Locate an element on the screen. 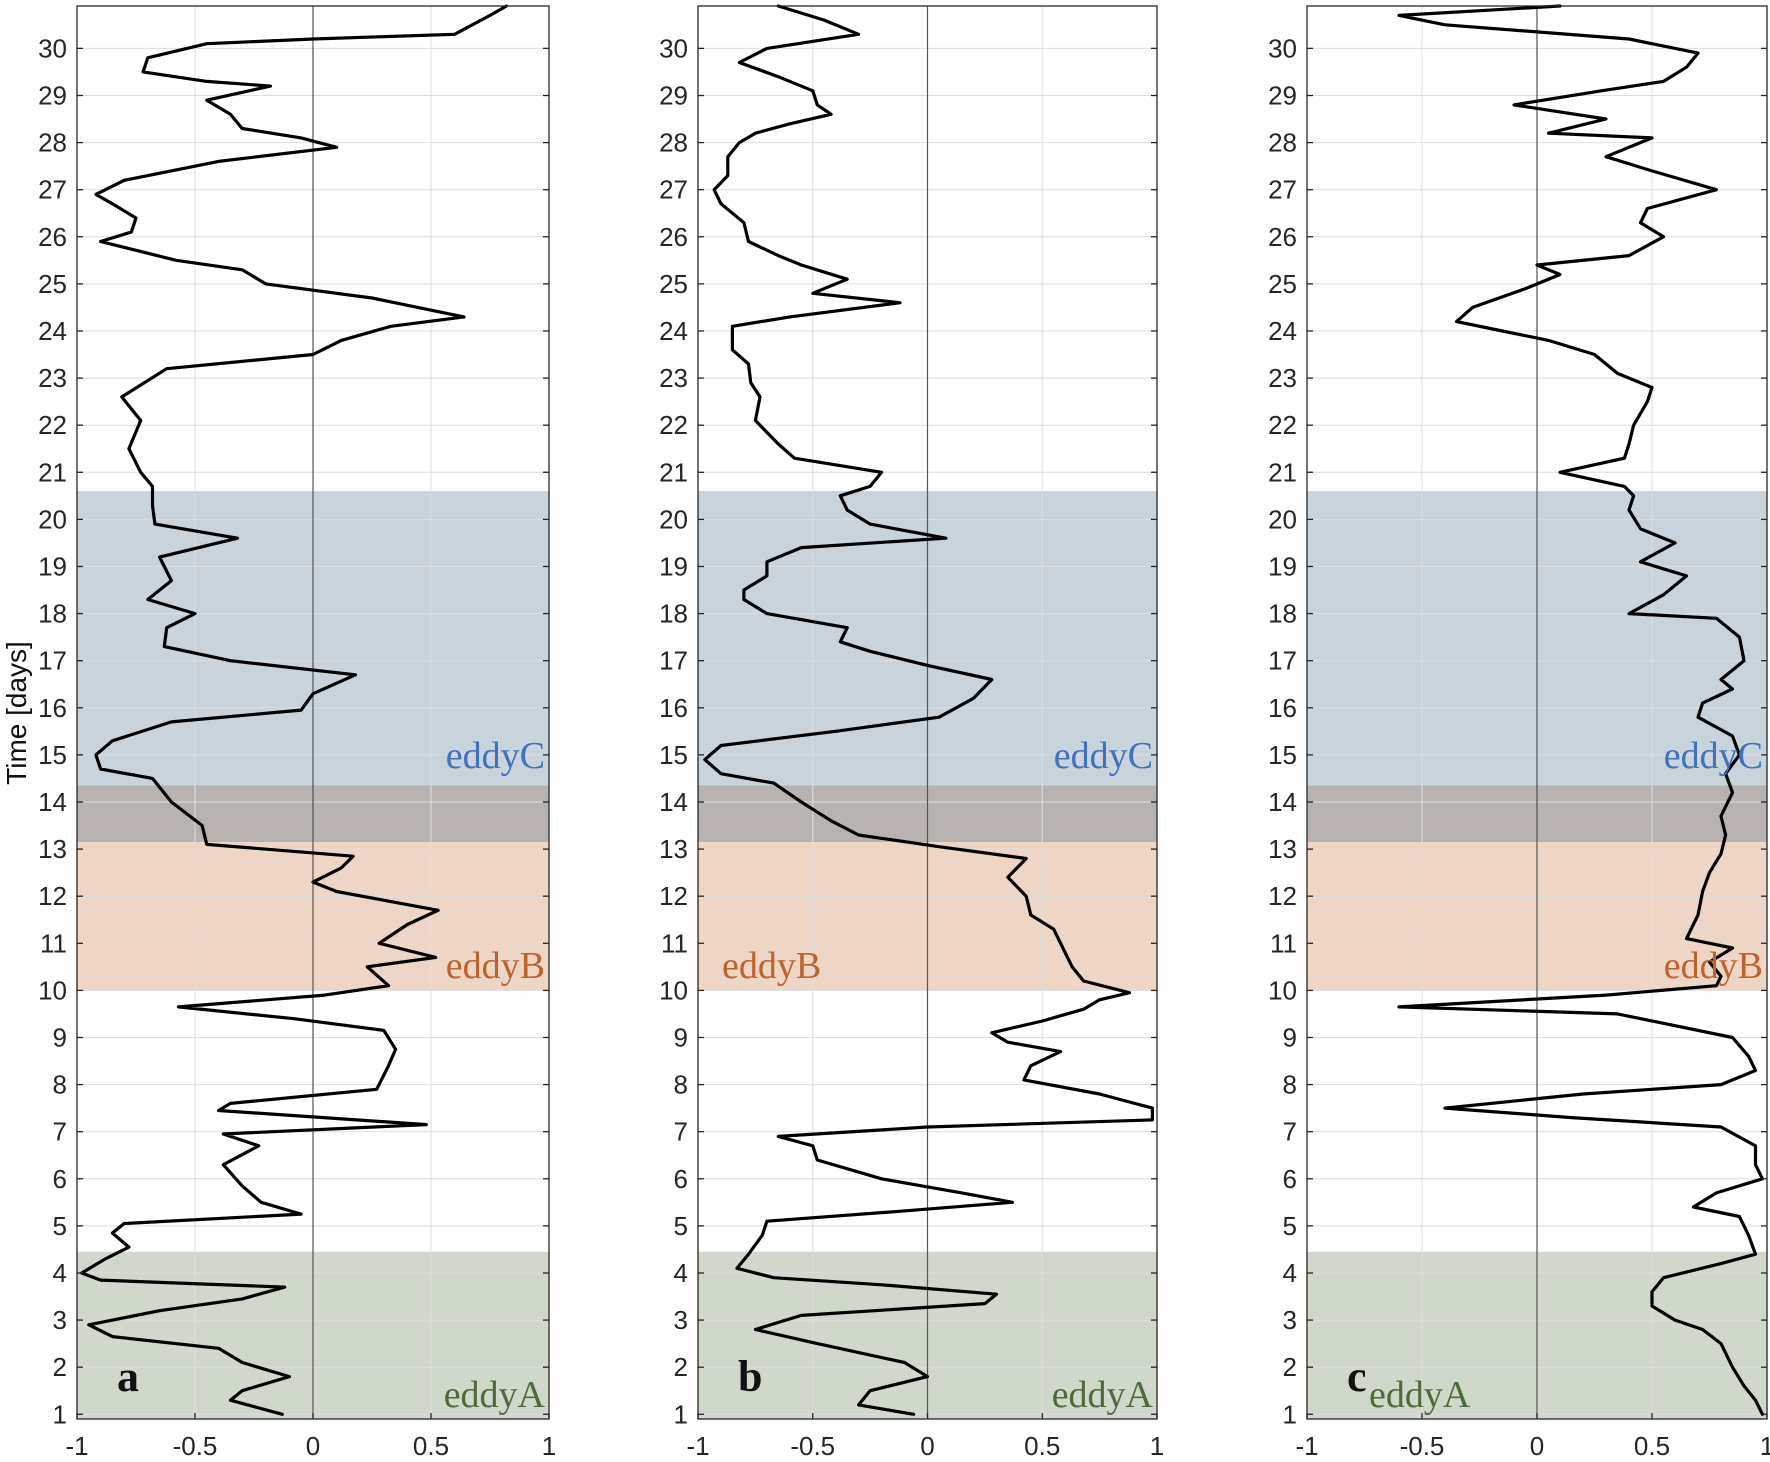  panel-label: c is located at coordinates (1357, 1376).